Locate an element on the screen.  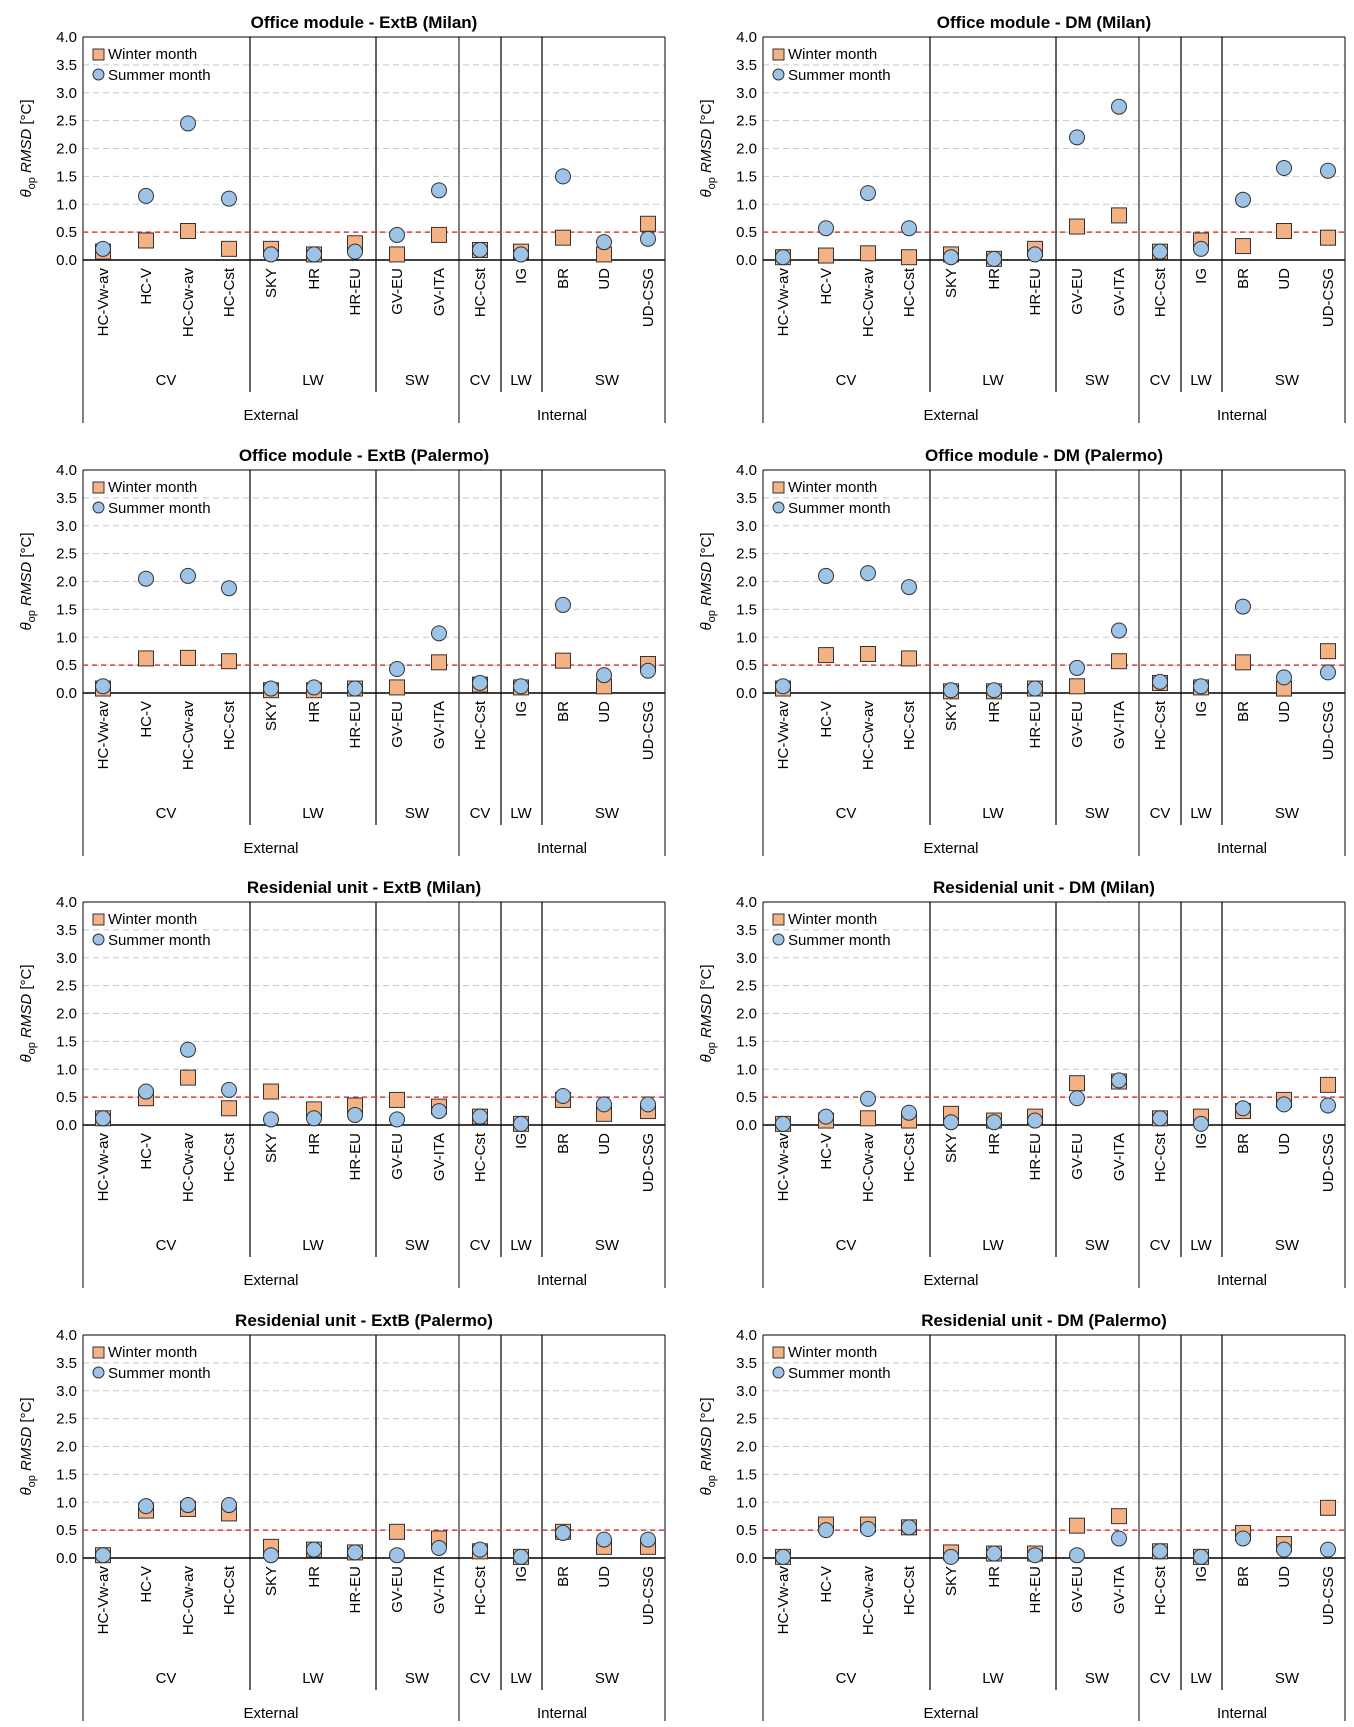
legend-summer-label: Summer month is located at coordinates (839, 75).